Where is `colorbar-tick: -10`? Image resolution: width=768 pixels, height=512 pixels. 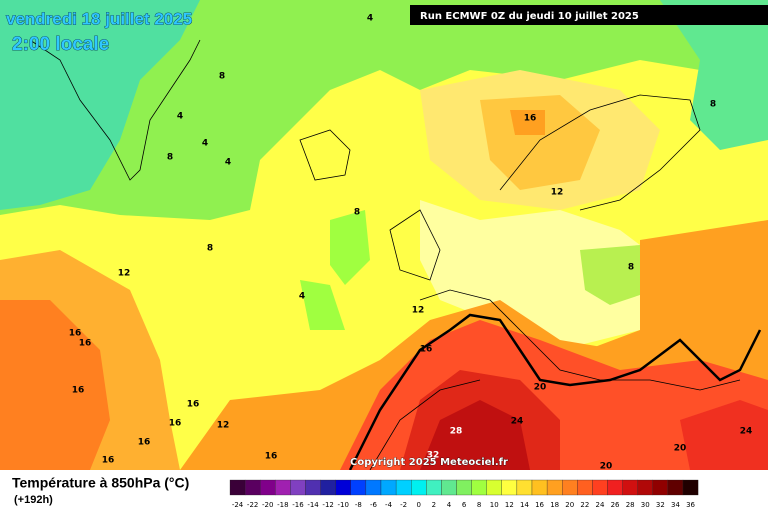
colorbar-tick: -10 is located at coordinates (343, 505).